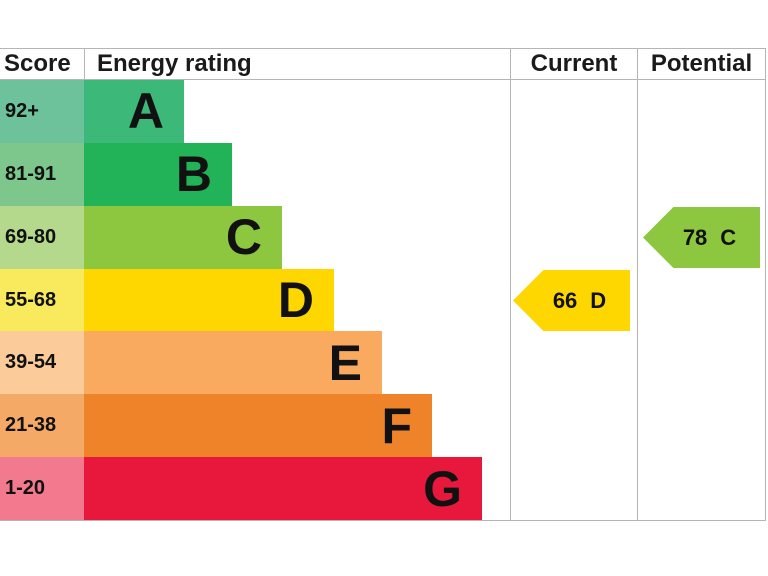 Image resolution: width=768 pixels, height=576 pixels. Describe the element at coordinates (255, 111) in the screenshot. I see `rating-row-a: 92+ A` at that location.